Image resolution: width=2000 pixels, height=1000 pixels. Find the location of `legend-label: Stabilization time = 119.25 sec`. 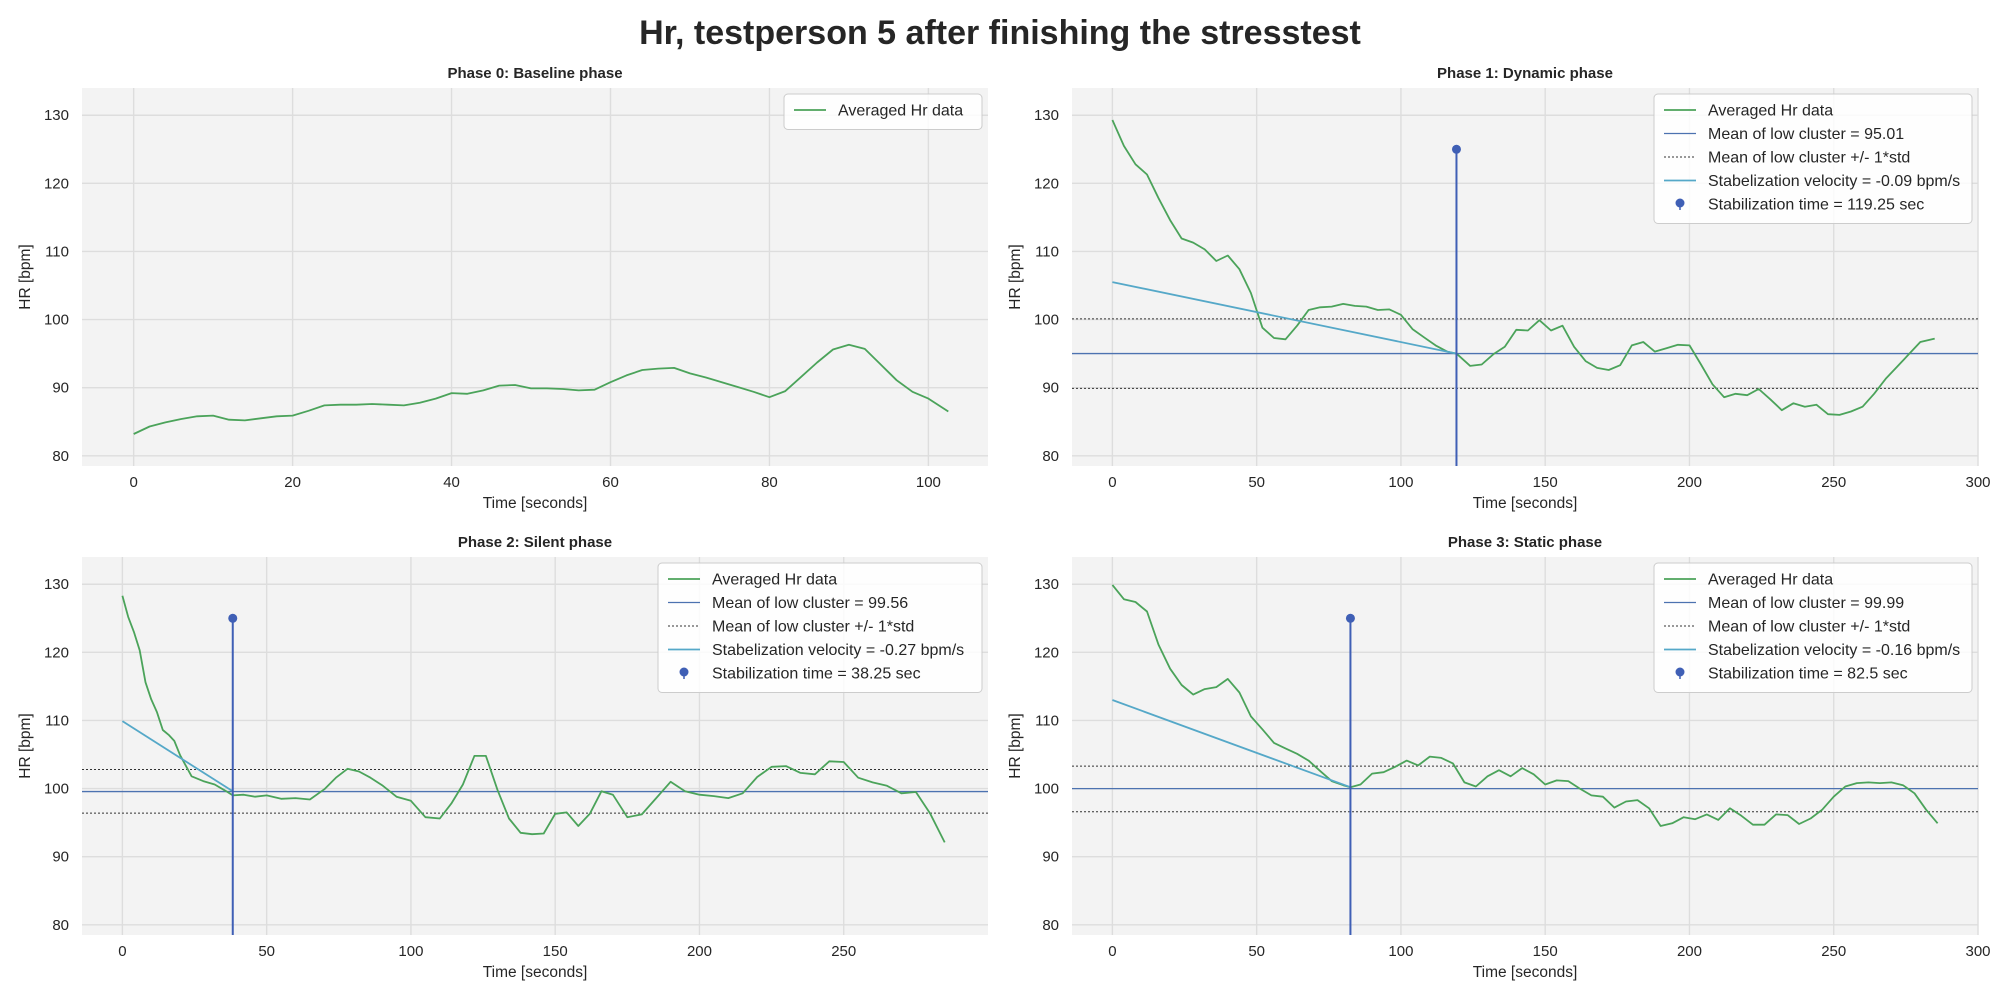

legend-label: Stabilization time = 119.25 sec is located at coordinates (1816, 205).